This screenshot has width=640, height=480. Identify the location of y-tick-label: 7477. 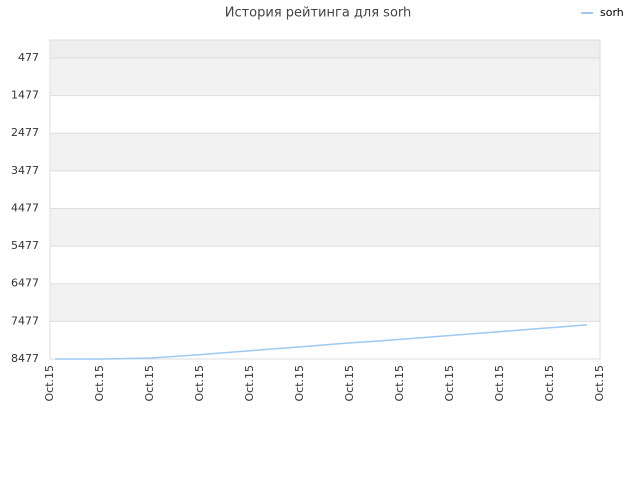
(25, 320).